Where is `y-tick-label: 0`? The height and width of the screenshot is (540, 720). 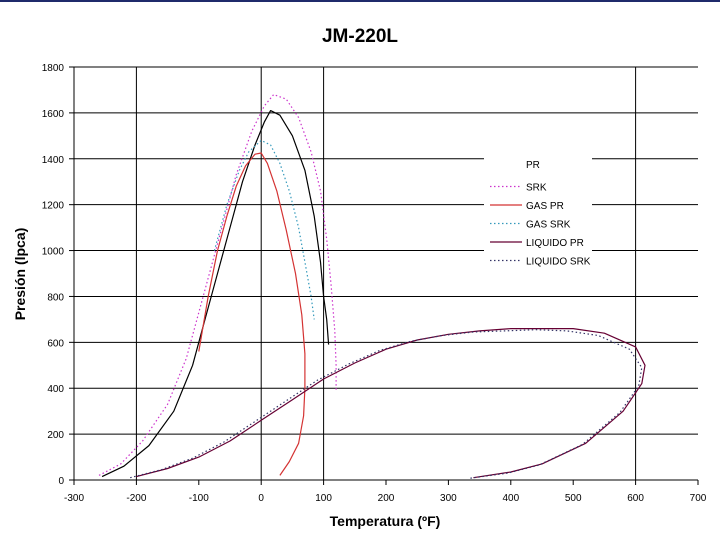 y-tick-label: 0 is located at coordinates (61, 481).